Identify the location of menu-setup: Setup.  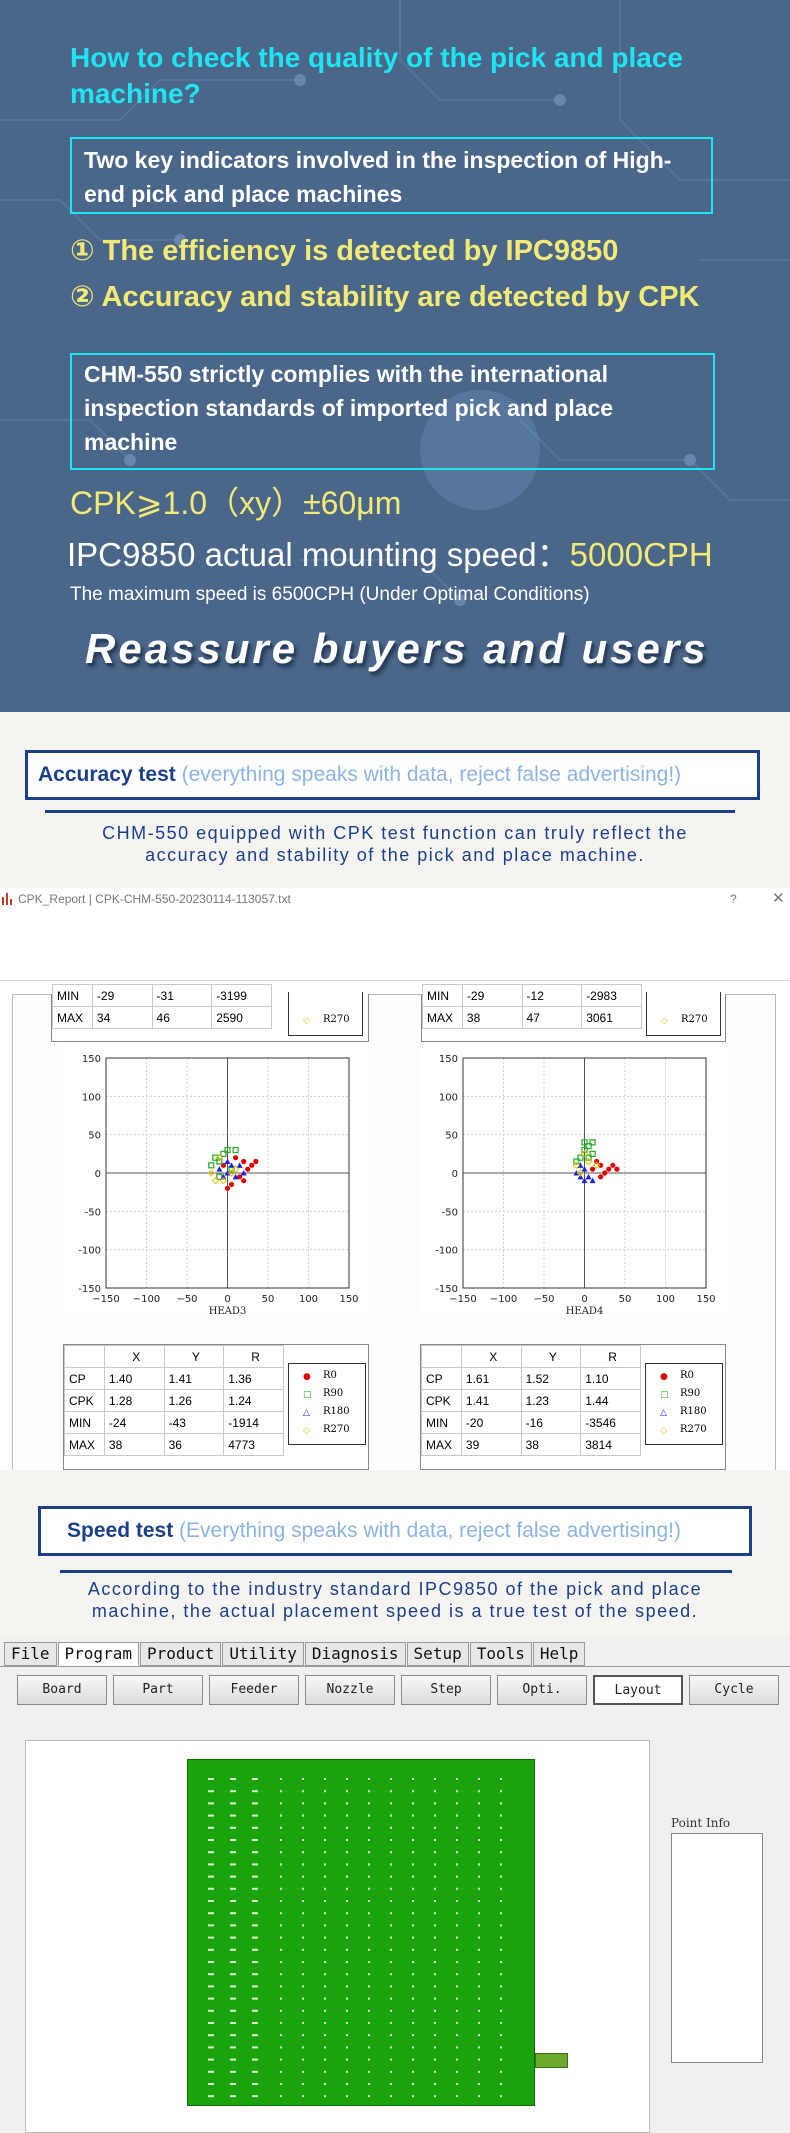
(437, 1654).